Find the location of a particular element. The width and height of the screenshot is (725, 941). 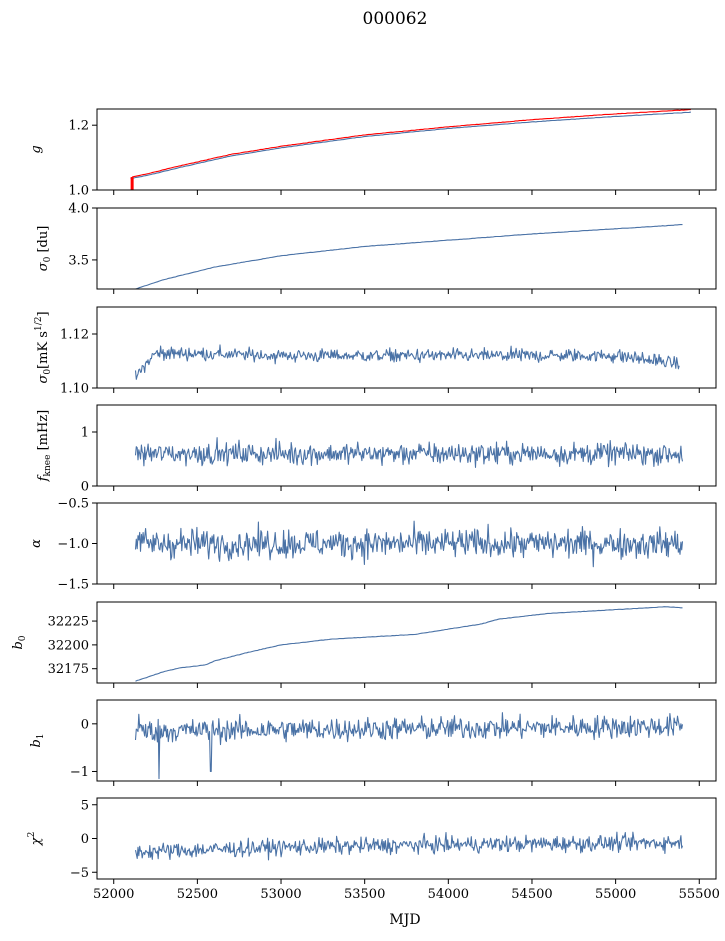

y-tick-label: −1.5 is located at coordinates (73, 585).